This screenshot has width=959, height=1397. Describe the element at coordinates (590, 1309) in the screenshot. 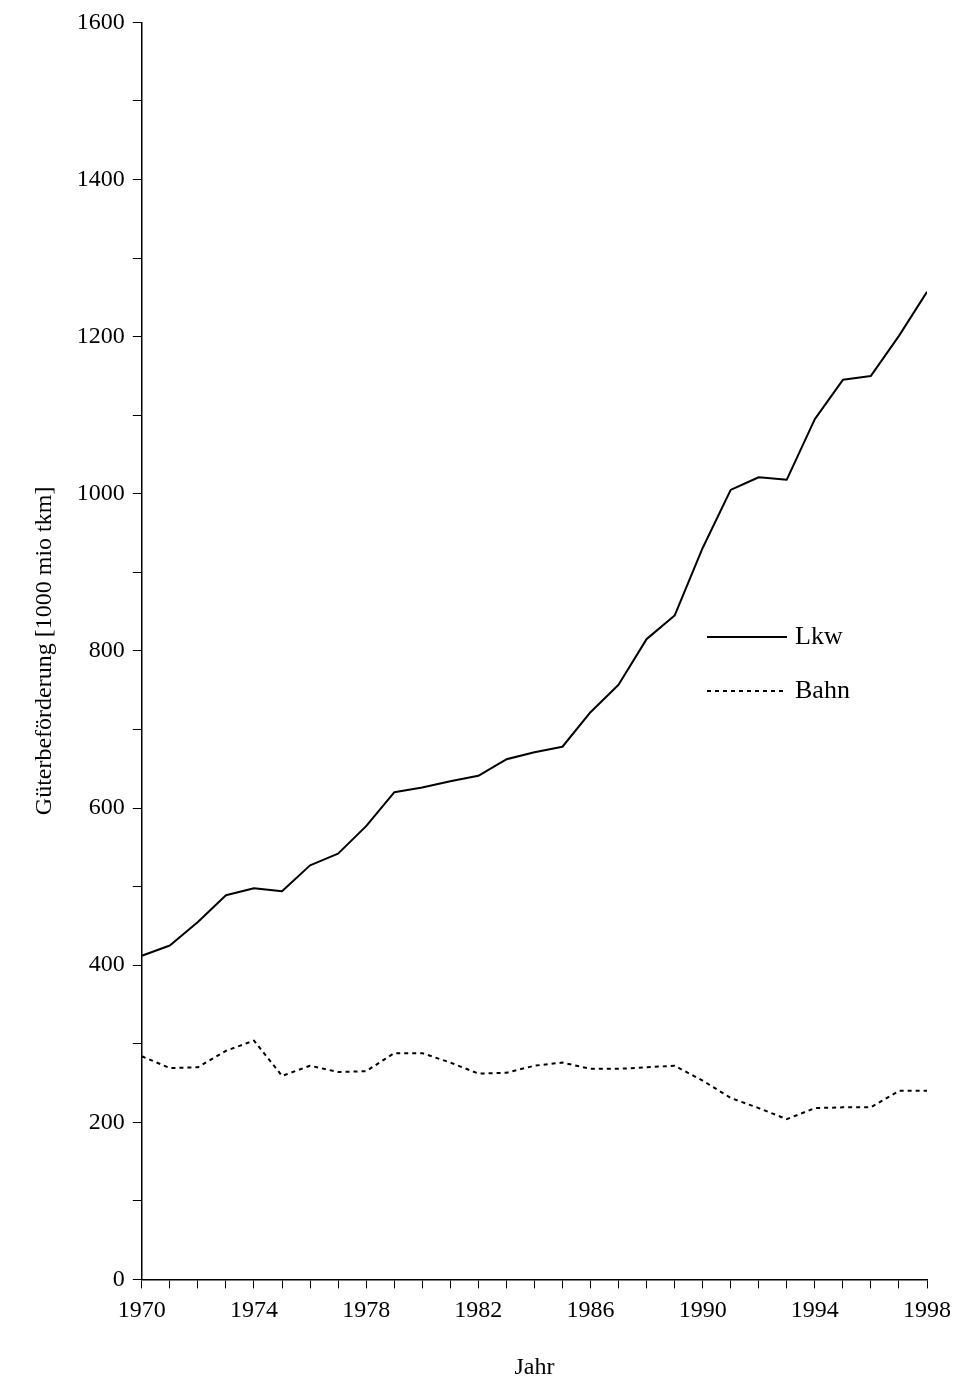

I see `x-tick-label: 1986` at that location.